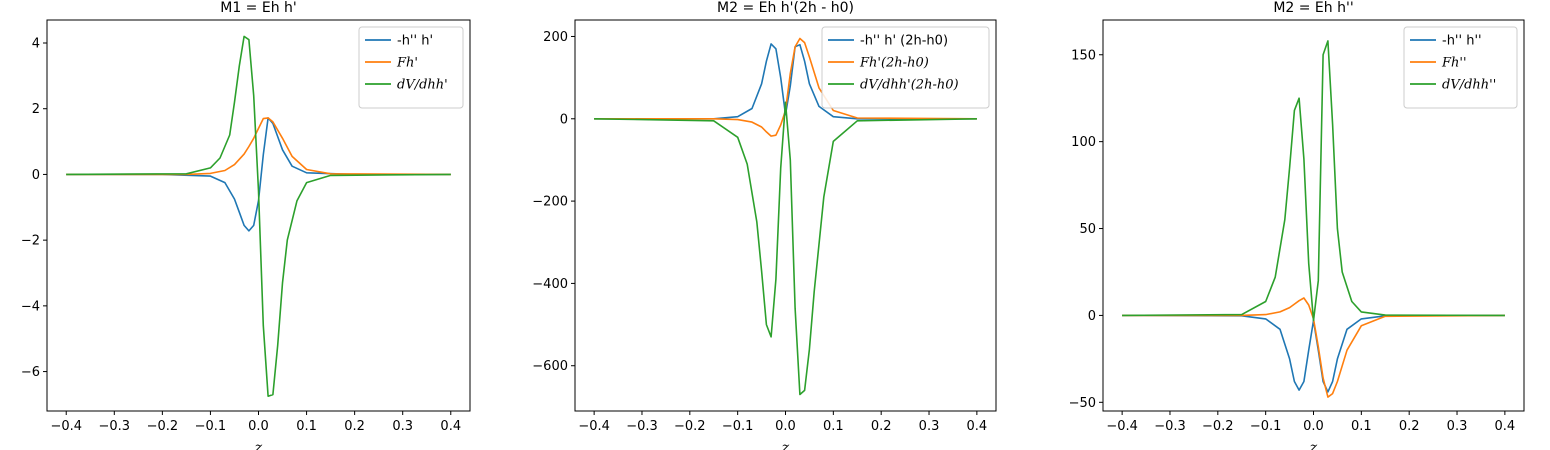 The image size is (1550, 450). Describe the element at coordinates (30, 241) in the screenshot. I see `y-tick-label: −2` at that location.